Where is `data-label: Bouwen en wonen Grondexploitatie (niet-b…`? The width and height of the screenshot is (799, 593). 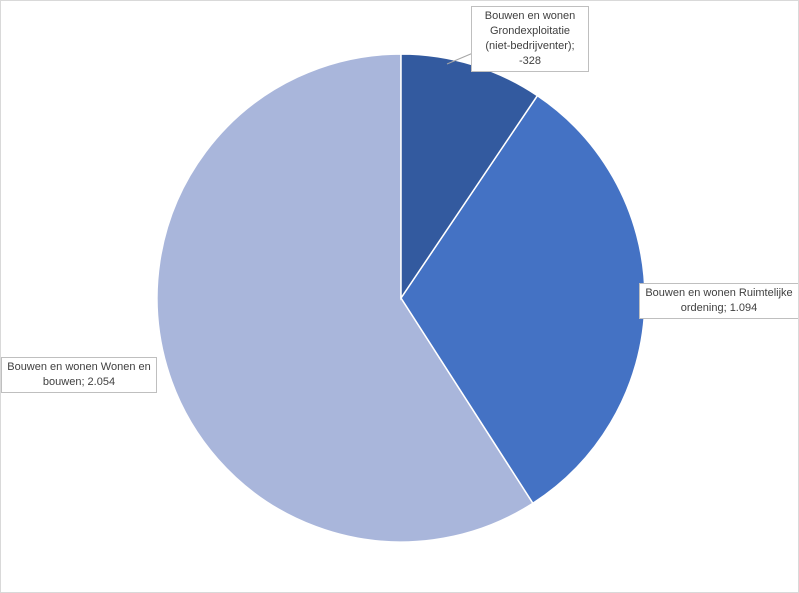 data-label: Bouwen en wonen Grondexploitatie (niet-b… is located at coordinates (530, 39).